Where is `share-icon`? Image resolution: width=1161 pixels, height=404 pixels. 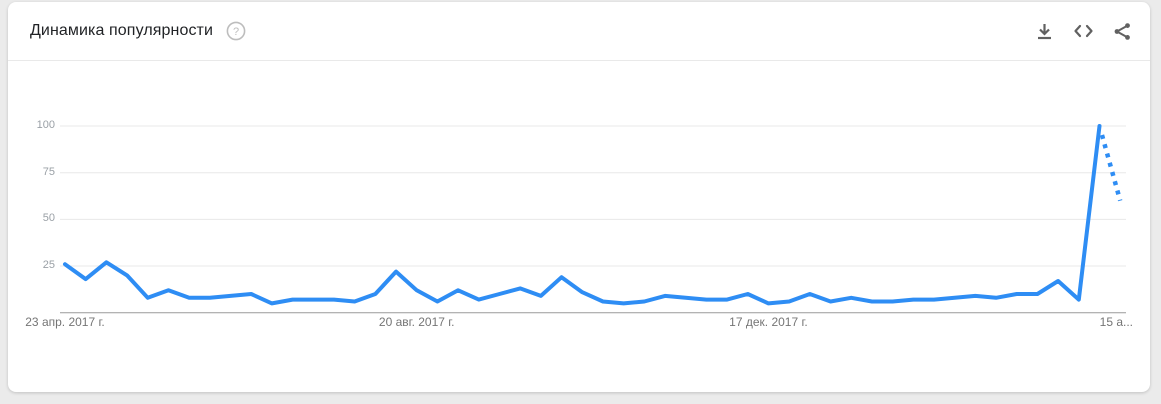
share-icon is located at coordinates (1122, 31).